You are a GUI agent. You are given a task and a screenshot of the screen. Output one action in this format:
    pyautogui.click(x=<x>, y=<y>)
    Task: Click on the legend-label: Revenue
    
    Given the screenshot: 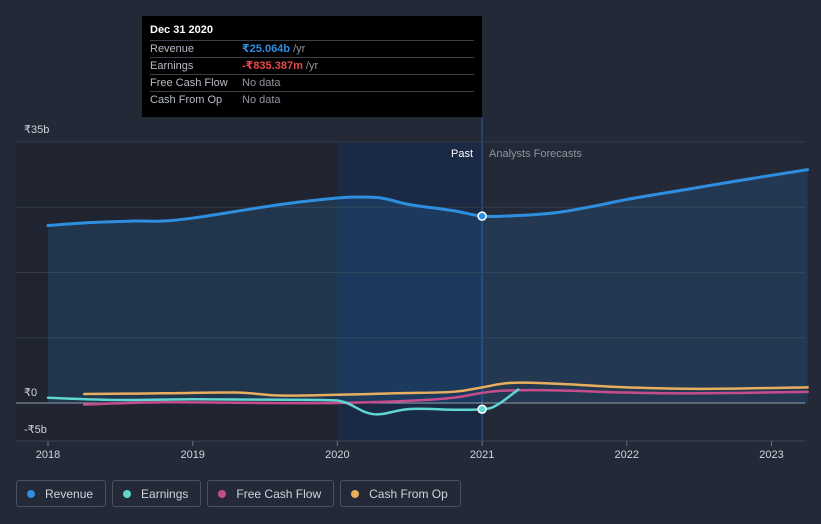 What is the action you would take?
    pyautogui.click(x=69, y=493)
    